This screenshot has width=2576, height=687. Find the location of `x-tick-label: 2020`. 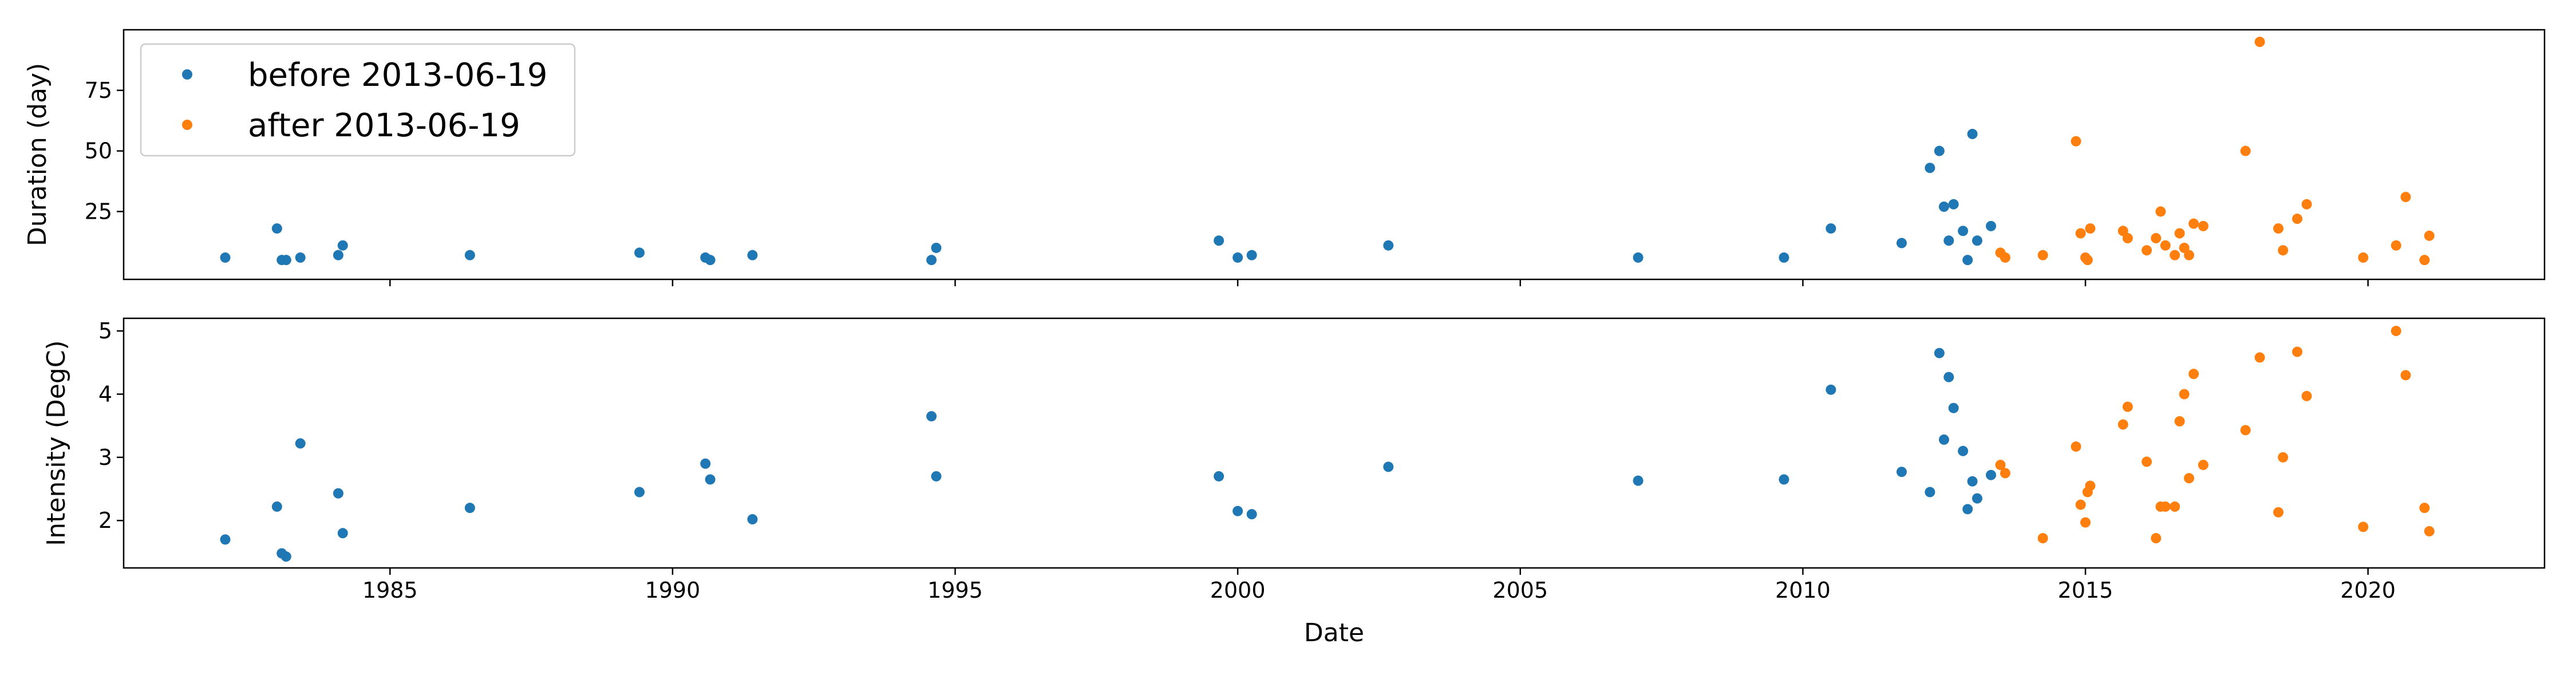

x-tick-label: 2020 is located at coordinates (2368, 590).